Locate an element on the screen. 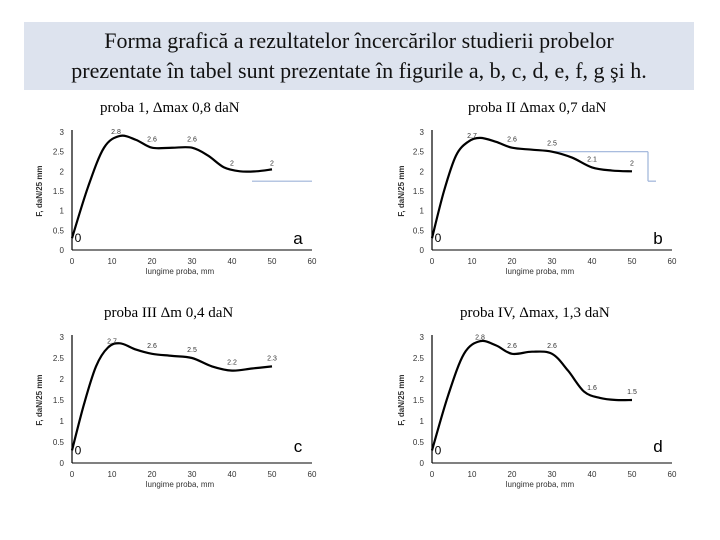 This screenshot has width=720, height=540. chart-c-data-label: 2.3 is located at coordinates (272, 358).